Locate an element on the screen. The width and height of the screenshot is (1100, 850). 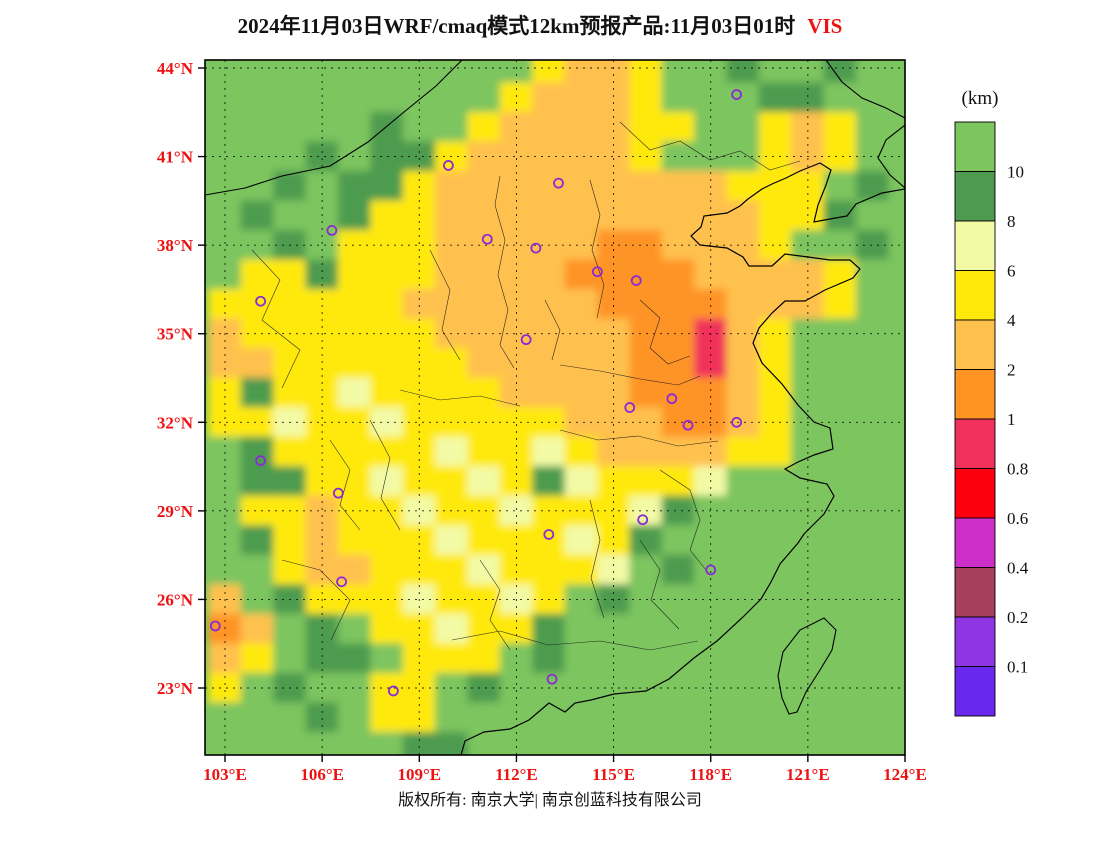
lon-tick-label: 121°E is located at coordinates (808, 774).